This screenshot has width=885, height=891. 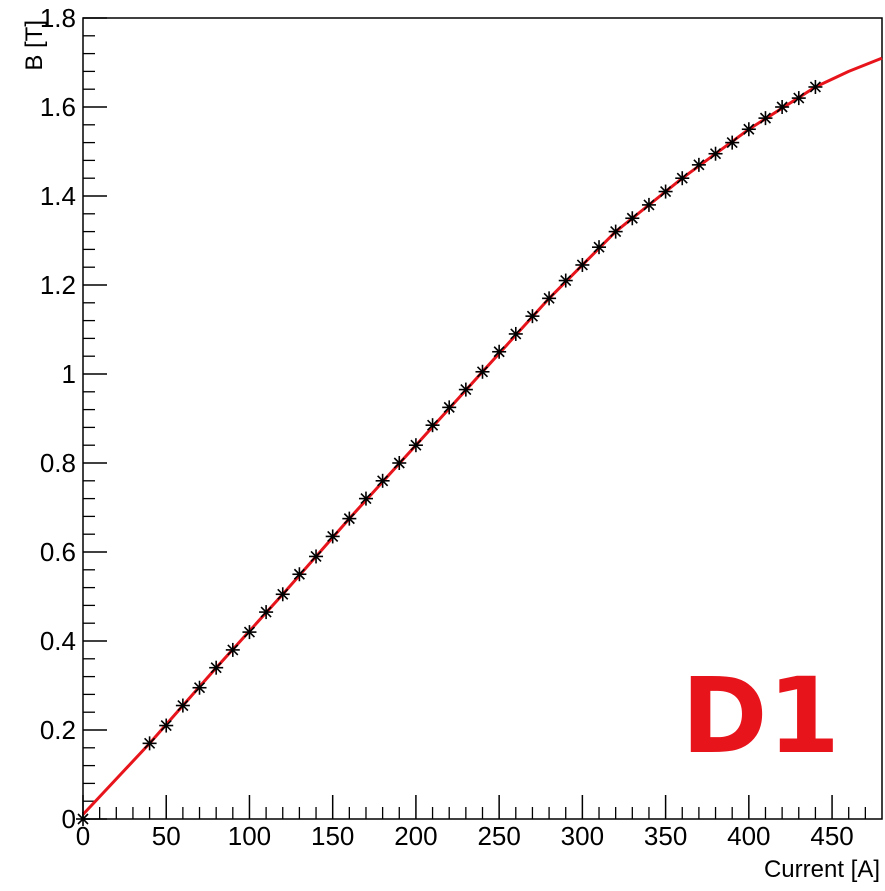 I want to click on y-tick-label: 0.2, so click(x=58, y=730).